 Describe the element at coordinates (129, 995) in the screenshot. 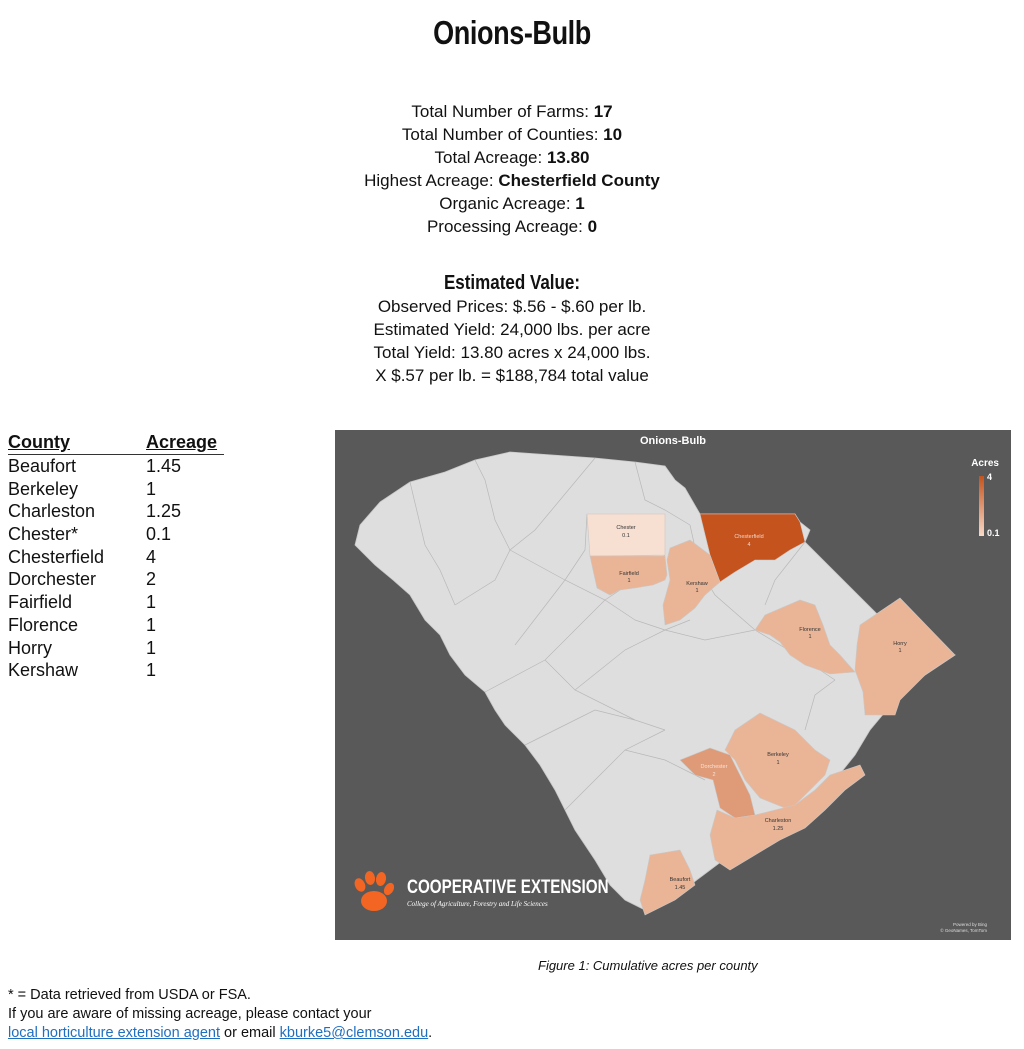

I see `data-source-note: * = Data retrieved from USDA or FSA.` at that location.